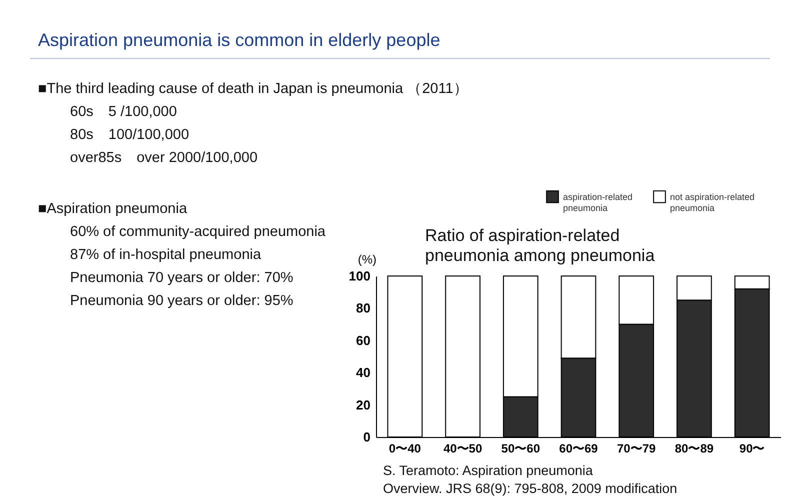 This screenshot has height=500, width=800. I want to click on y-tick-label: 60, so click(363, 340).